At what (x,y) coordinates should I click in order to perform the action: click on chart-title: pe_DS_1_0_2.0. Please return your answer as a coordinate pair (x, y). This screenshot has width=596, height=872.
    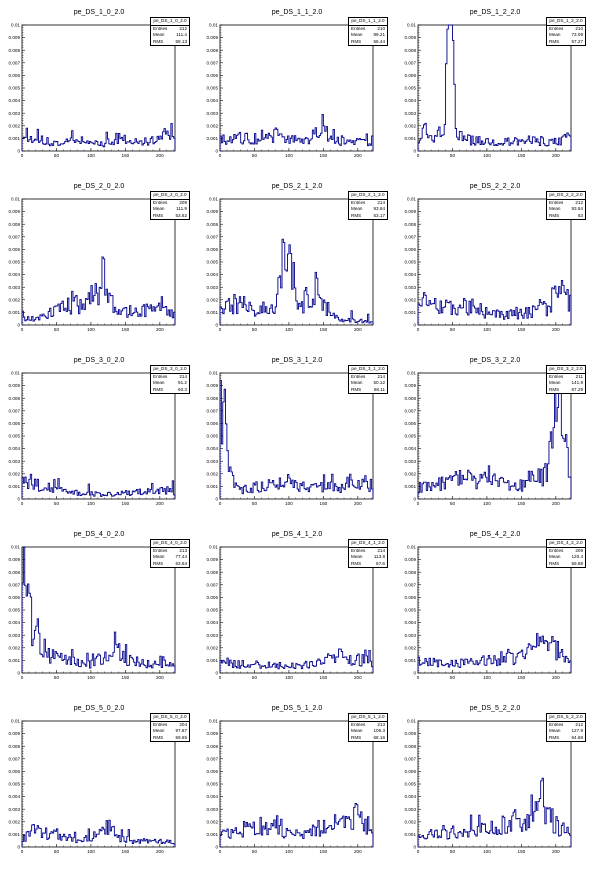
    Looking at the image, I should click on (99, 12).